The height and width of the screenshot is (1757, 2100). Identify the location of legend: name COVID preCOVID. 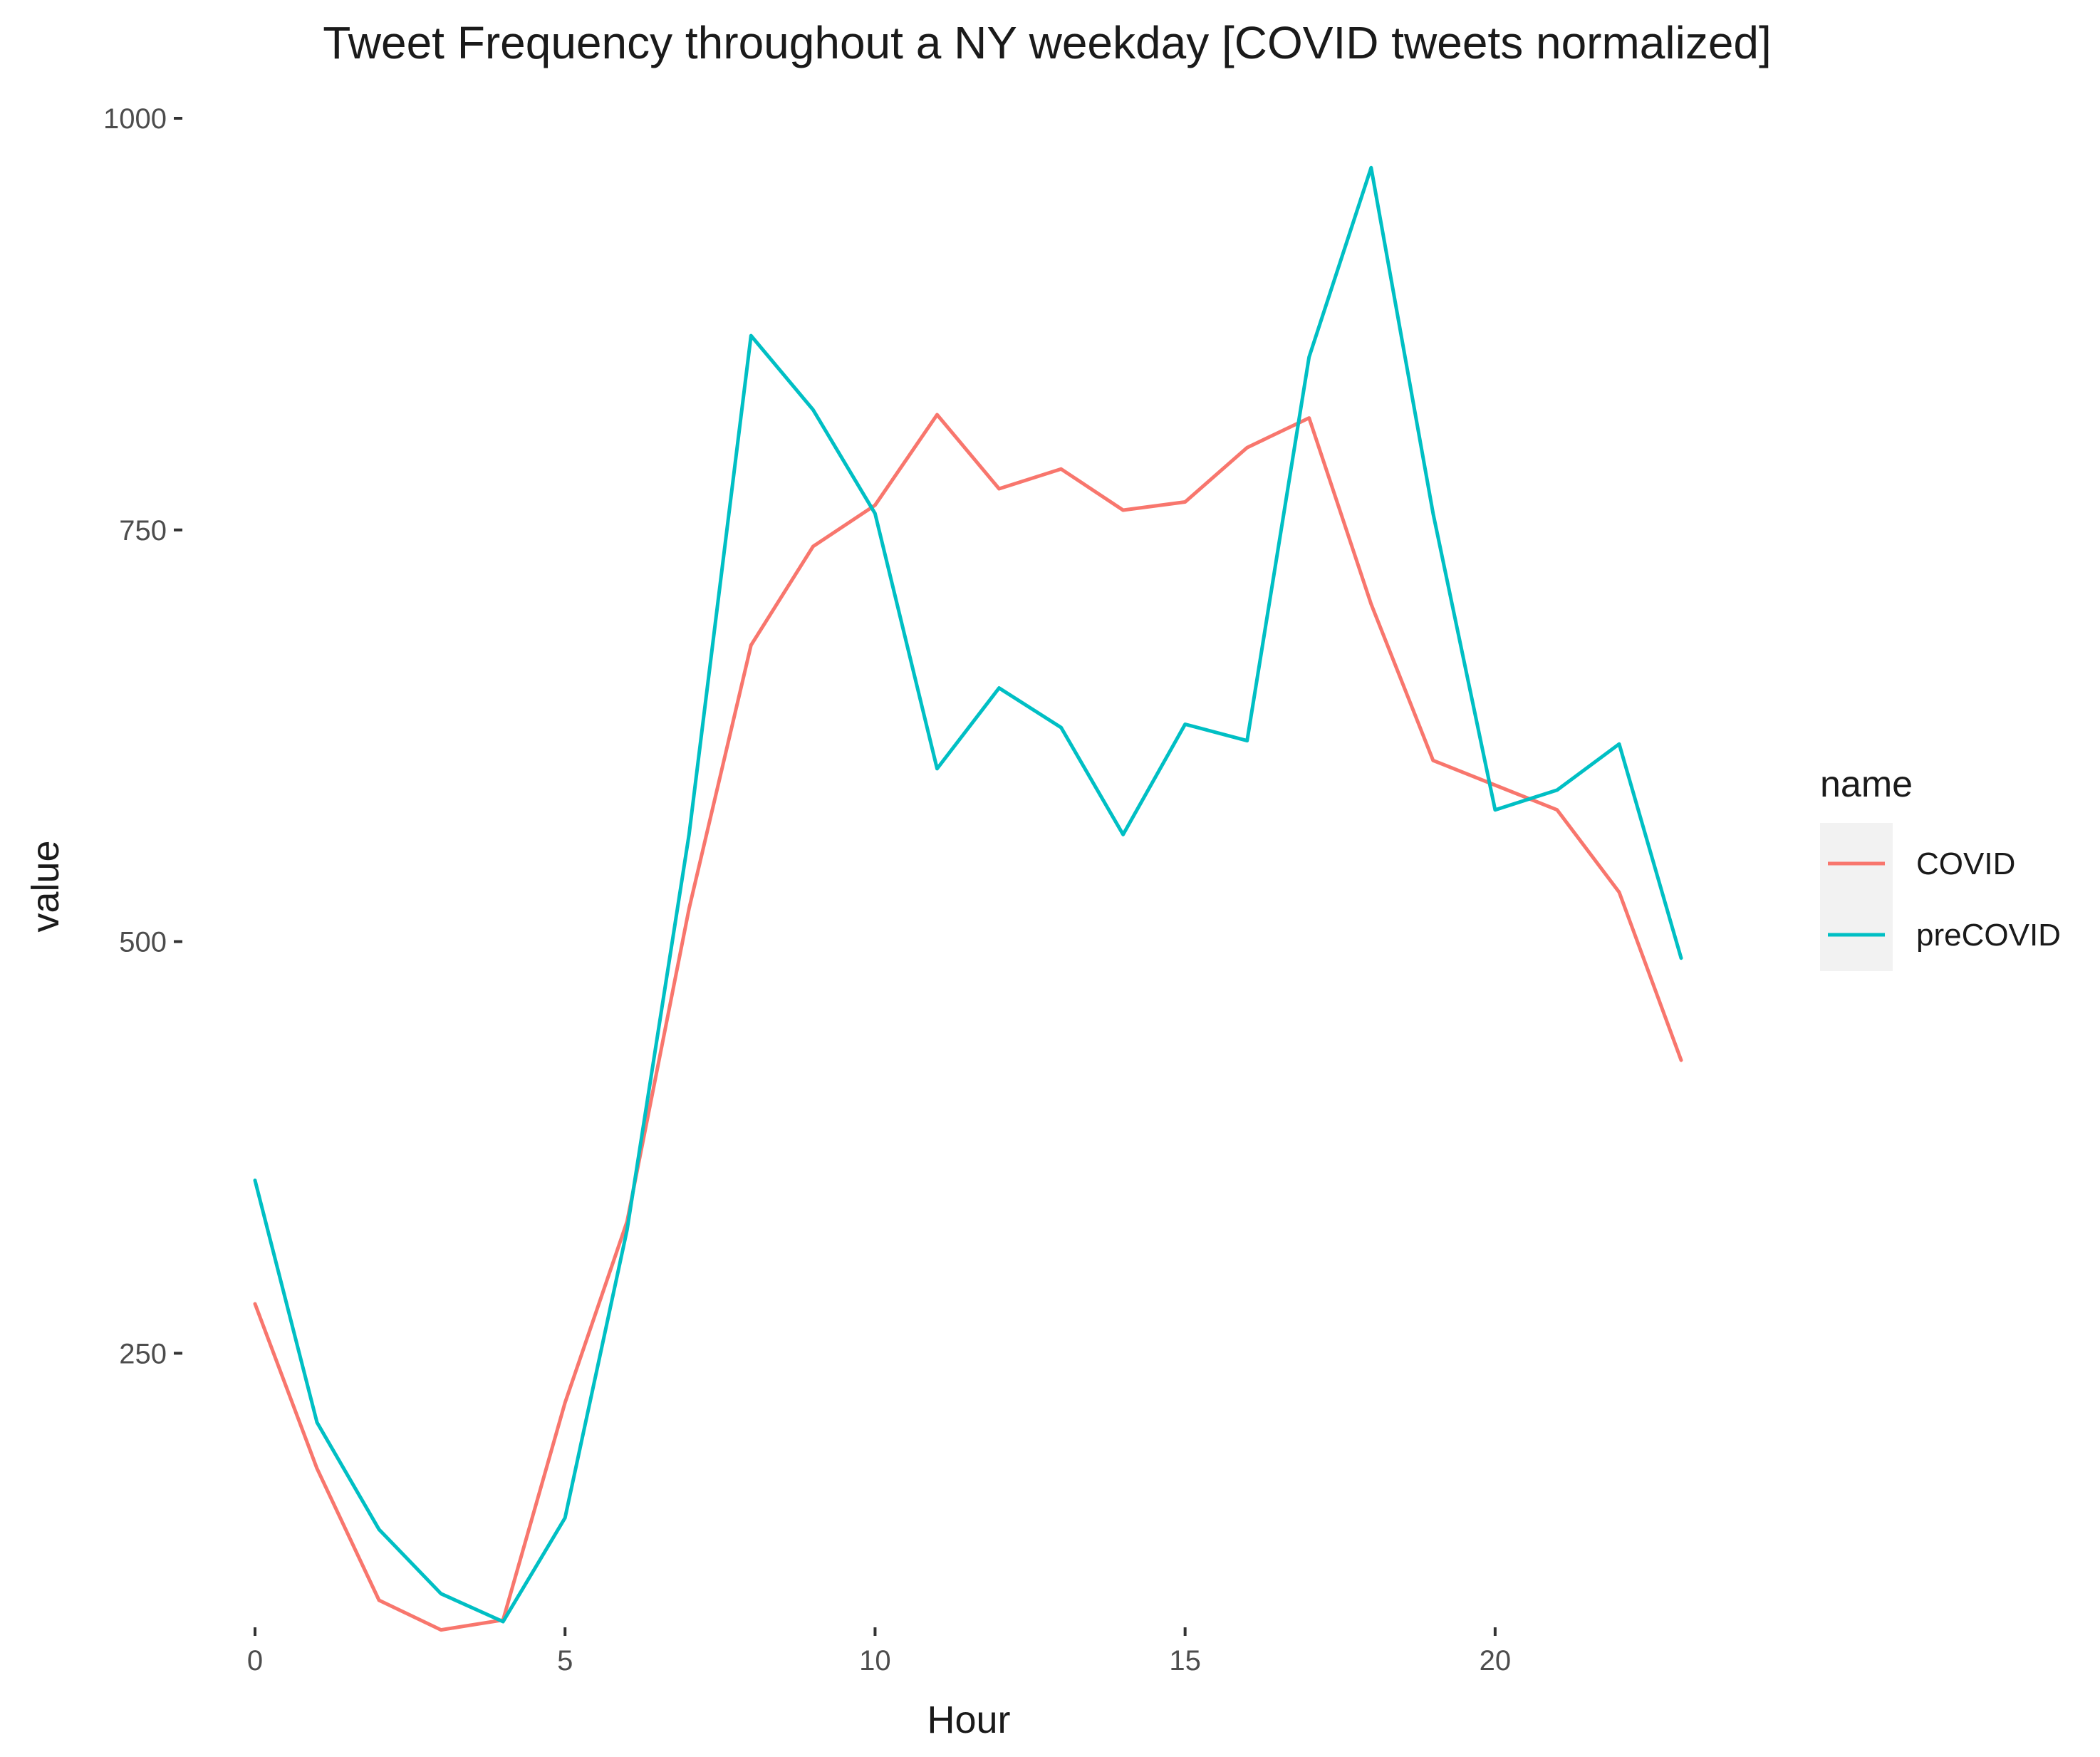
(1940, 867).